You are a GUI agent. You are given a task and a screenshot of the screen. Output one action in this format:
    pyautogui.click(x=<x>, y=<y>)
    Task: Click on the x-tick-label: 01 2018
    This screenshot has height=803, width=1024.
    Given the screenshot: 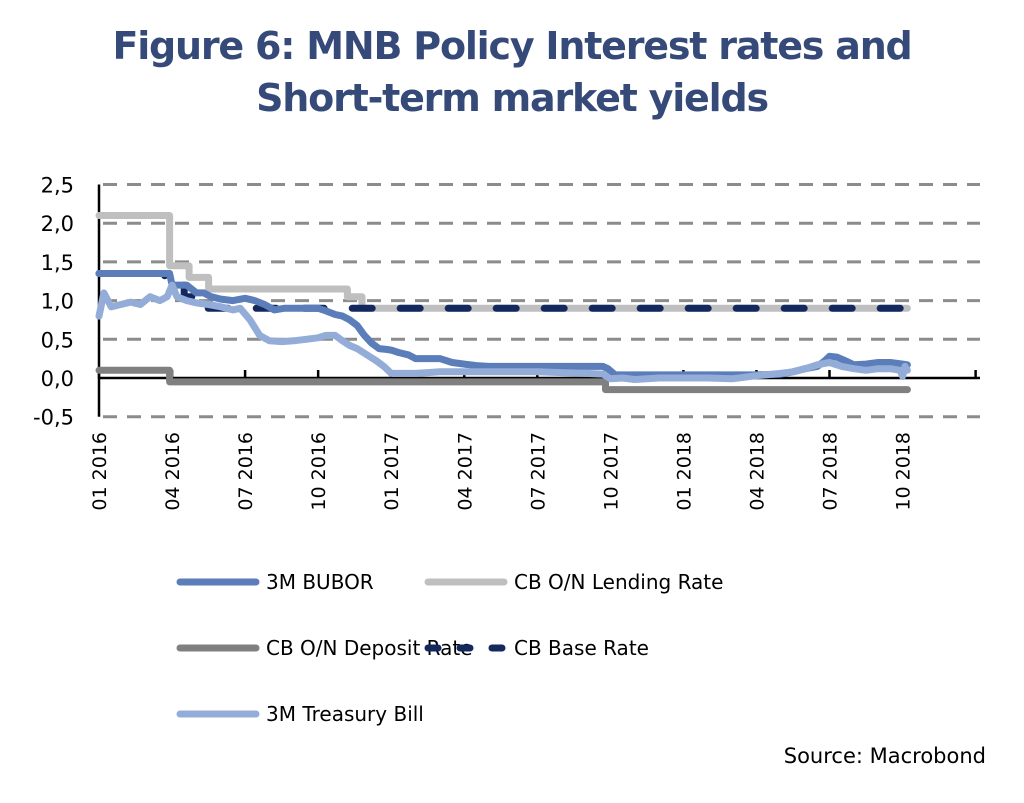 What is the action you would take?
    pyautogui.click(x=684, y=471)
    